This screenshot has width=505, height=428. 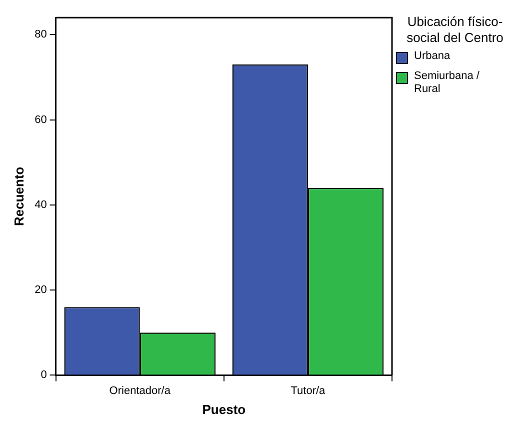 I want to click on legend-label: Urbana, so click(x=433, y=56).